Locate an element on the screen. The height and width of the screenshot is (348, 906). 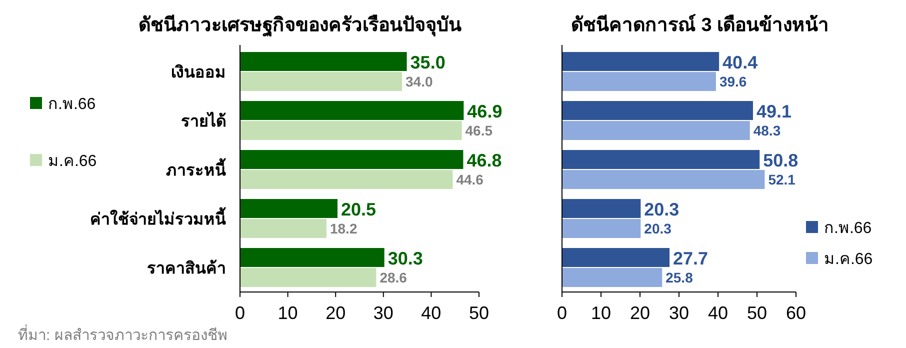
y-tick-label: ราคาสินค้า is located at coordinates (186, 269).